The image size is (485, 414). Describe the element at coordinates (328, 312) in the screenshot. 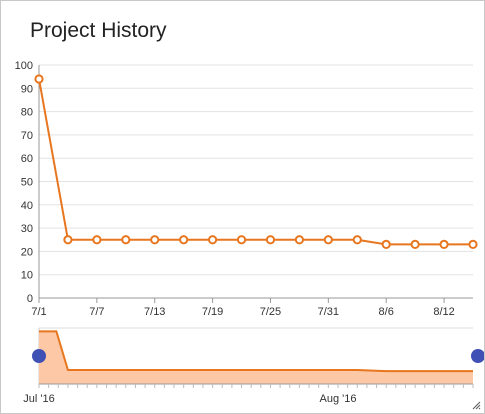

I see `x-tick-label: 7/31` at that location.